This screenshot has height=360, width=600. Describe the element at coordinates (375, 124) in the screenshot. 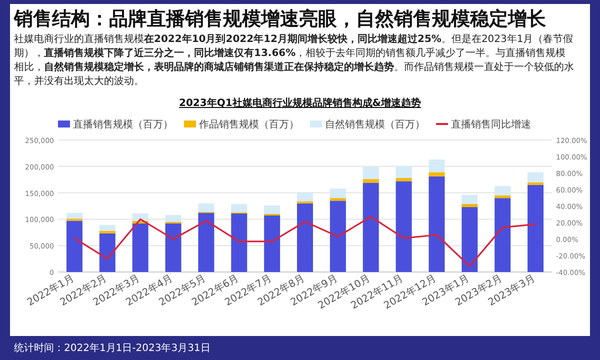

I see `legend-label: 自然销售规模（百万）` at that location.